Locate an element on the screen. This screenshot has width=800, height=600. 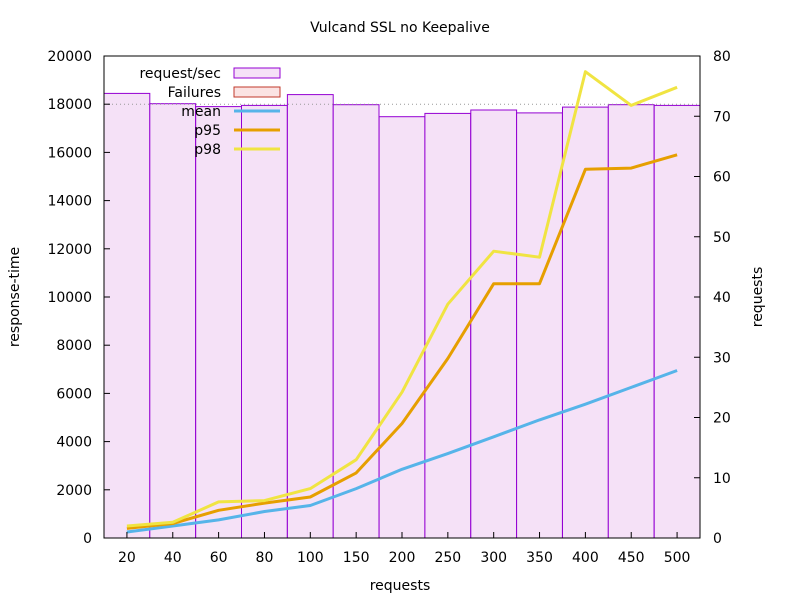
legend-label: request/sec is located at coordinates (180, 74).